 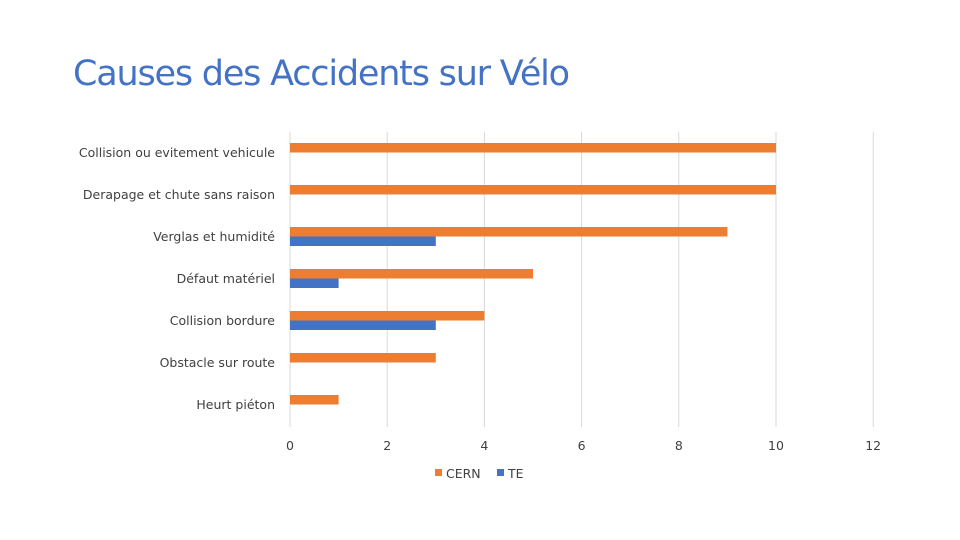 What do you see at coordinates (463, 473) in the screenshot?
I see `legend-label-cern: CERN` at bounding box center [463, 473].